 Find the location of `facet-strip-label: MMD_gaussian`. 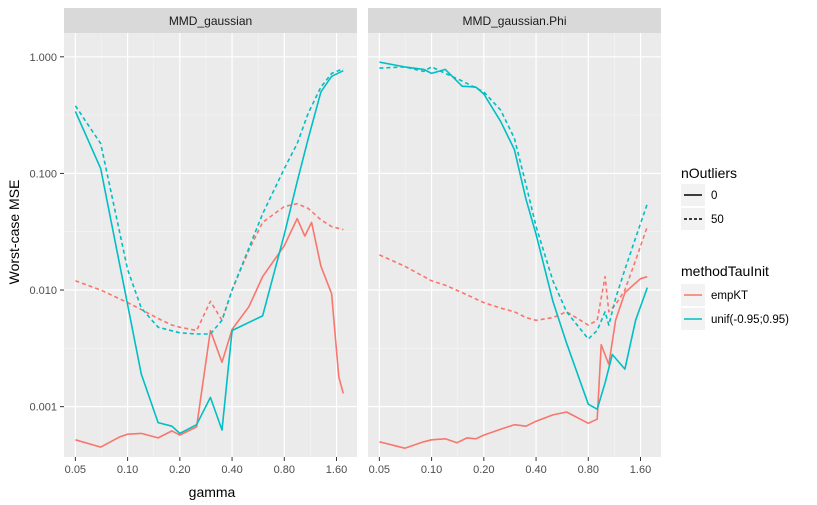

facet-strip-label: MMD_gaussian is located at coordinates (210, 21).